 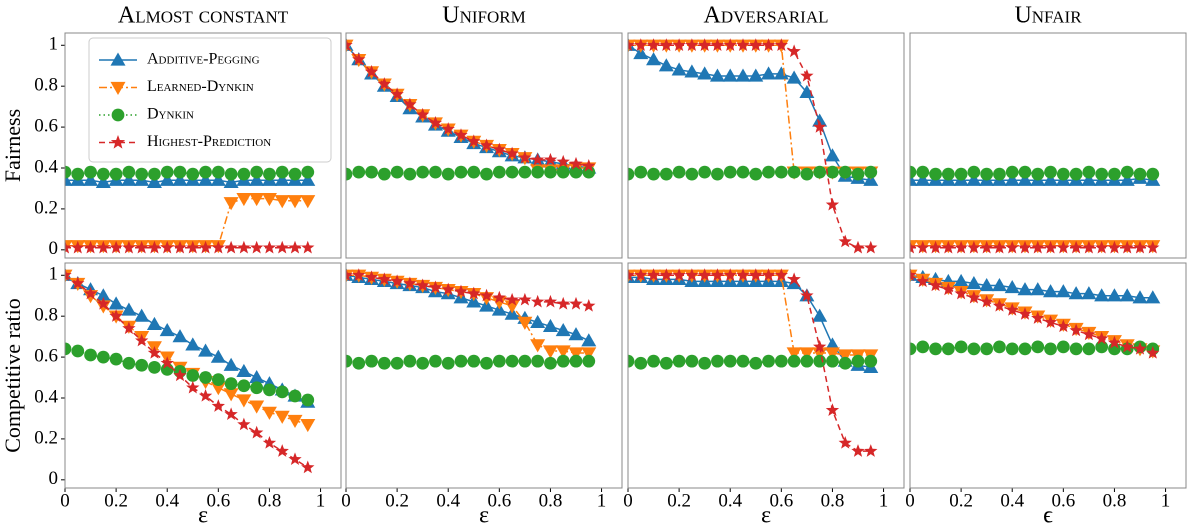 I want to click on x-axis-label: ε, so click(x=766, y=515).